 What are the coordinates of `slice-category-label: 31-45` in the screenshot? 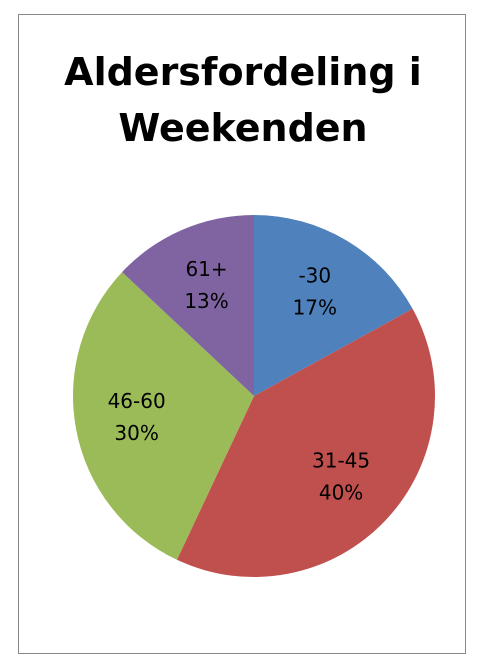 It's located at (341, 460).